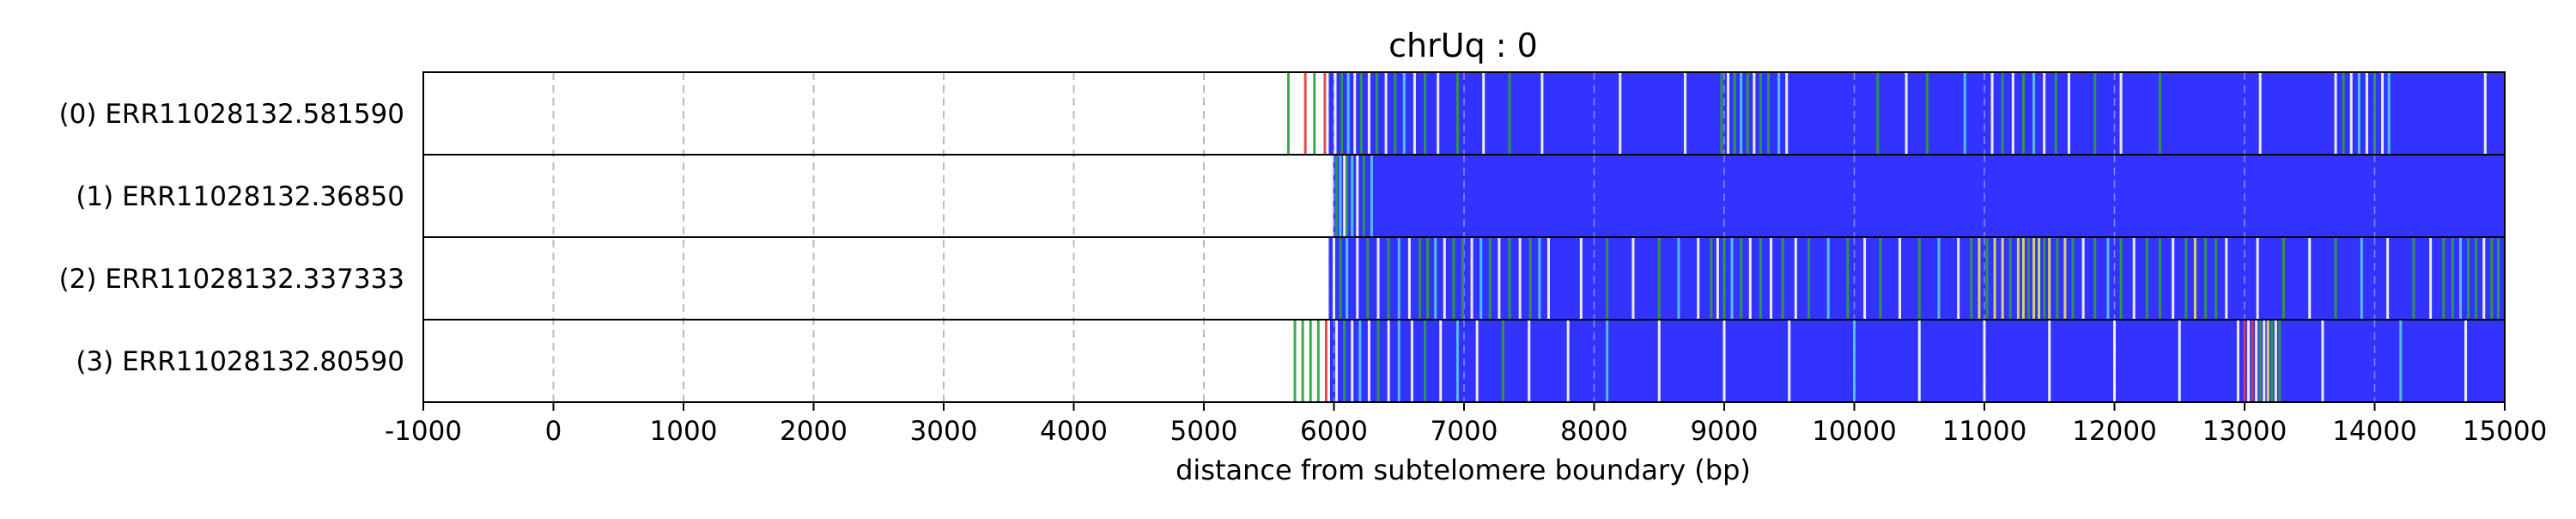  Describe the element at coordinates (2244, 431) in the screenshot. I see `x-tick-label: 13000` at that location.